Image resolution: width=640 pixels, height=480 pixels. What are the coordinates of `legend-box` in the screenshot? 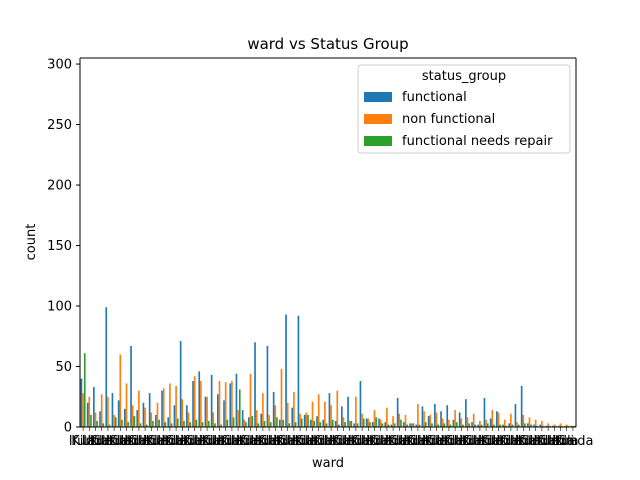 It's located at (464, 109).